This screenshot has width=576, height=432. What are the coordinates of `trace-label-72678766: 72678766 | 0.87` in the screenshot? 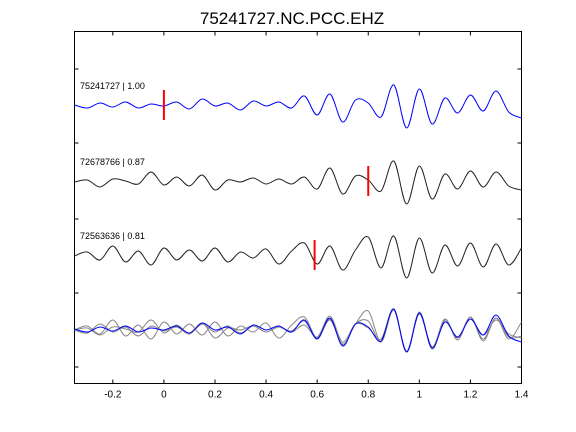 It's located at (112, 162).